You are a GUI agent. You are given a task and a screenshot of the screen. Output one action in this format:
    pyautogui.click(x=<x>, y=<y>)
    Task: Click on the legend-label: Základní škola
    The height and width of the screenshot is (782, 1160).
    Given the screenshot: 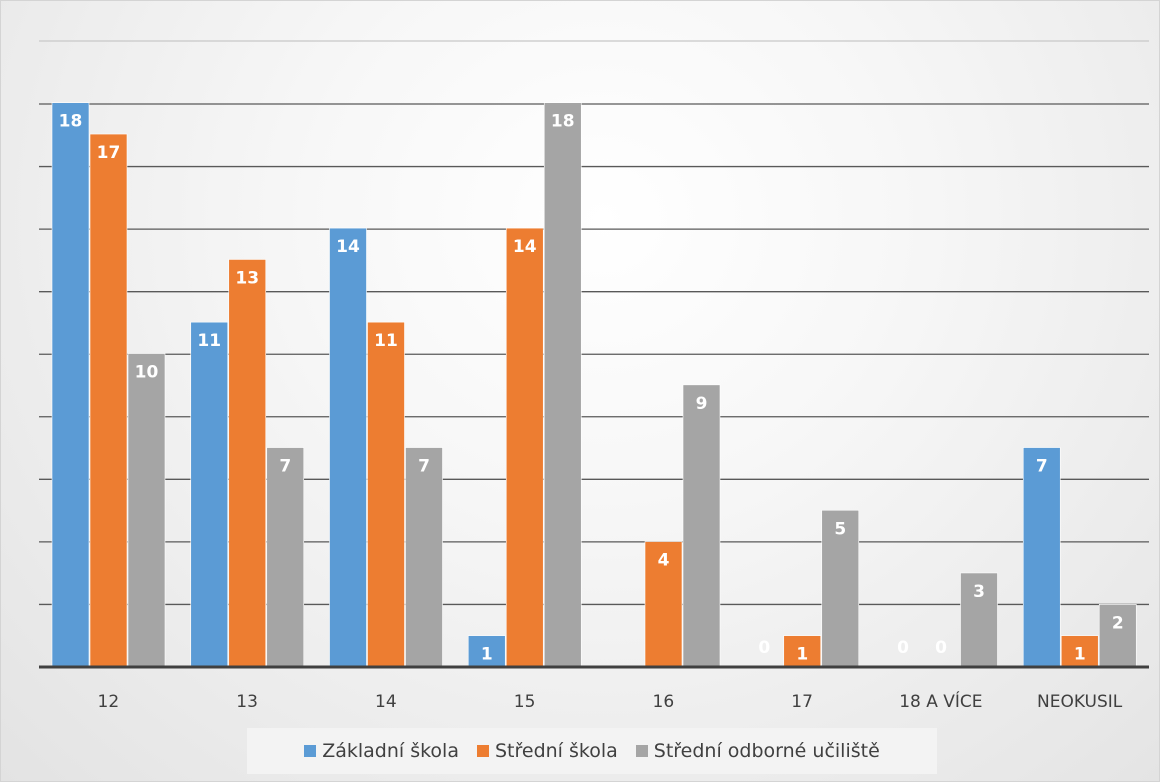 What is the action you would take?
    pyautogui.click(x=390, y=751)
    